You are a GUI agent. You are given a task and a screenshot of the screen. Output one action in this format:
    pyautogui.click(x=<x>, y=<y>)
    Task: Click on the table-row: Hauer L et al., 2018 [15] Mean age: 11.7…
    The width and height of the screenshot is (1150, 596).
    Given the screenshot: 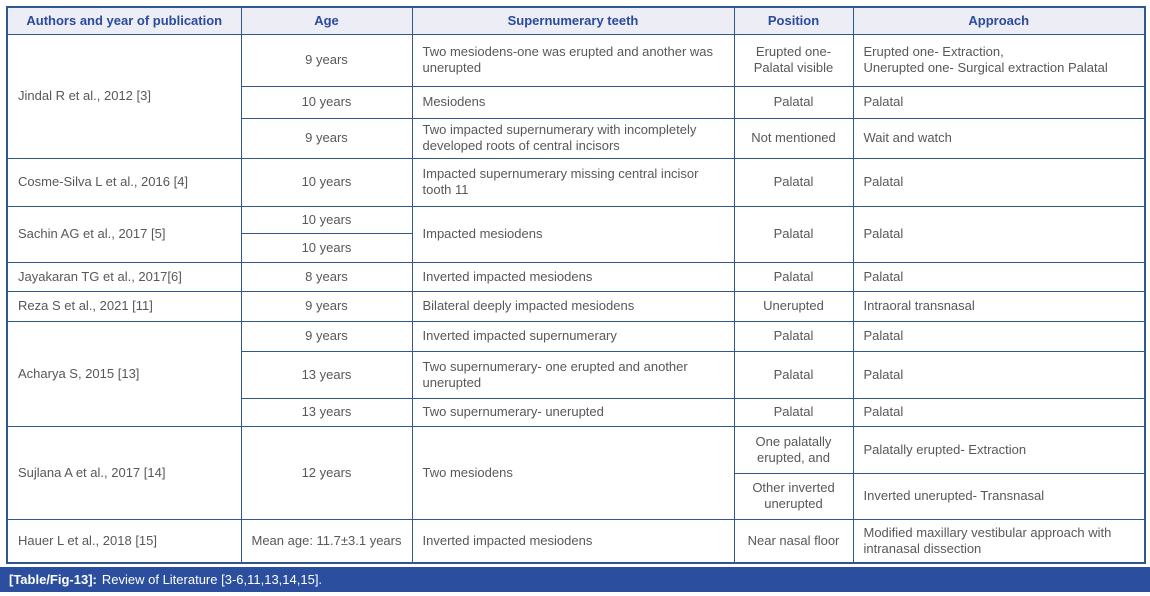 What is the action you would take?
    pyautogui.click(x=576, y=541)
    